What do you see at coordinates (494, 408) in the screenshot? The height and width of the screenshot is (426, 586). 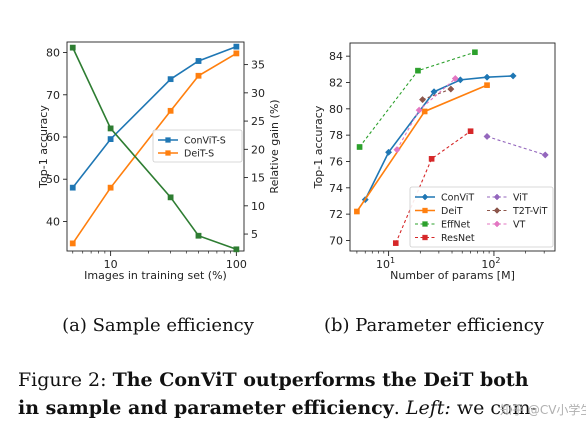 I see `caption-rest: we com-` at bounding box center [494, 408].